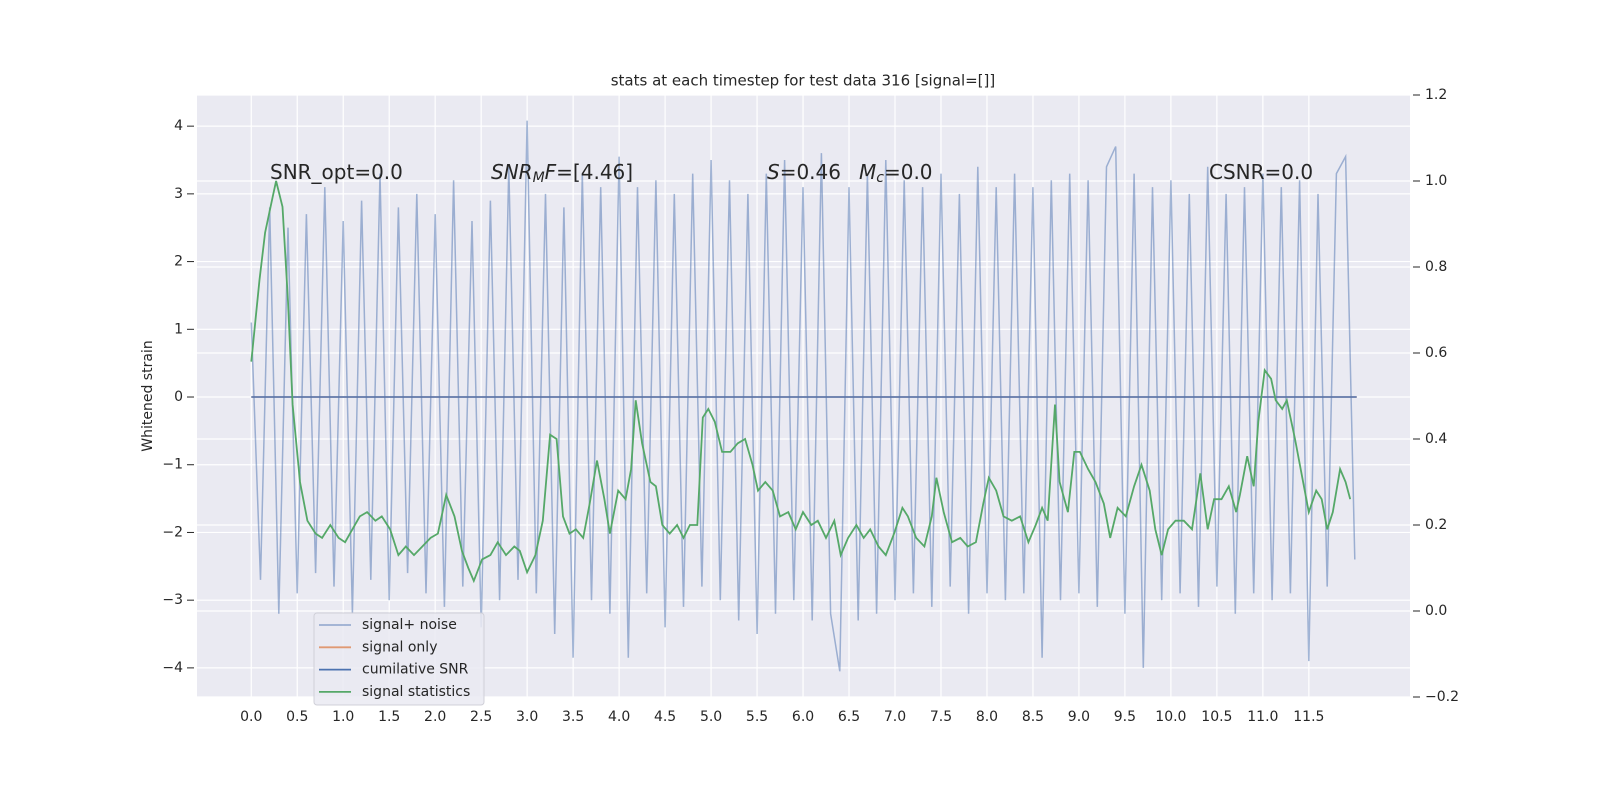 The height and width of the screenshot is (800, 1600). What do you see at coordinates (803, 717) in the screenshot?
I see `x-tick-label: 6.0` at bounding box center [803, 717].